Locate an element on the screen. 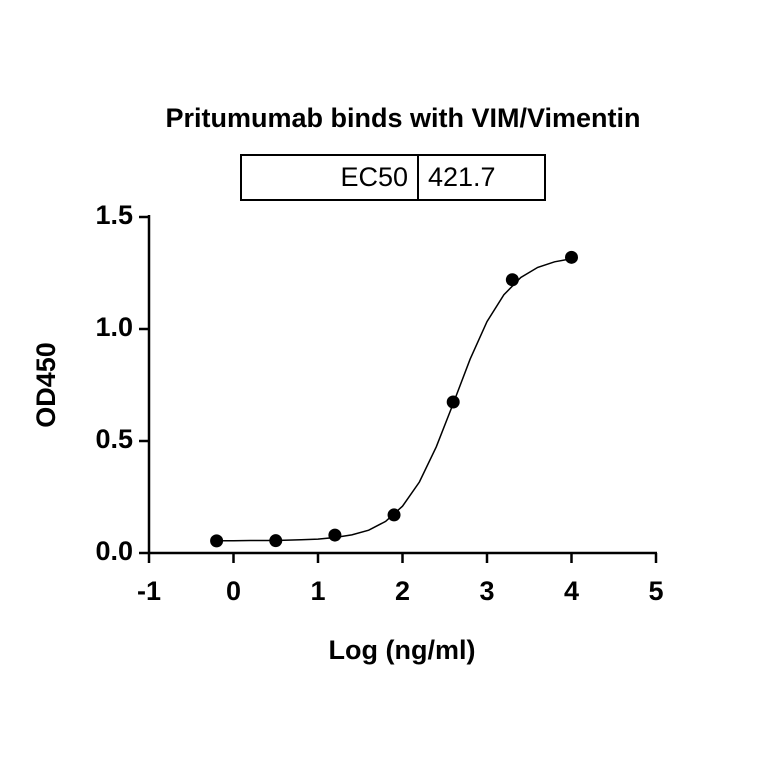 This screenshot has width=764, height=764. y-tick-label: 1.0 is located at coordinates (114, 327).